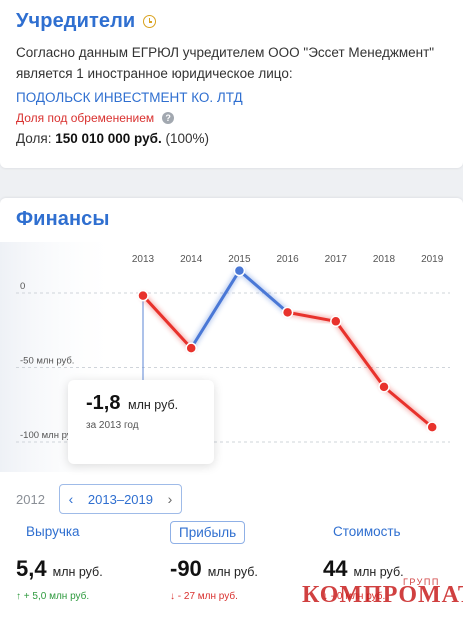 The width and height of the screenshot is (463, 622). What do you see at coordinates (143, 259) in the screenshot?
I see `x-tick-label: 2013` at bounding box center [143, 259].